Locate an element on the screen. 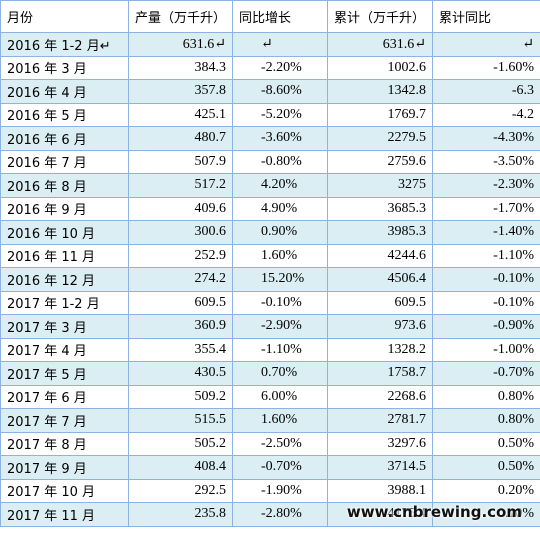 The image size is (540, 533). table-row: 2017 年 1-2 月 609.5 -0.10% 609.5 -0.10% is located at coordinates (270, 302).